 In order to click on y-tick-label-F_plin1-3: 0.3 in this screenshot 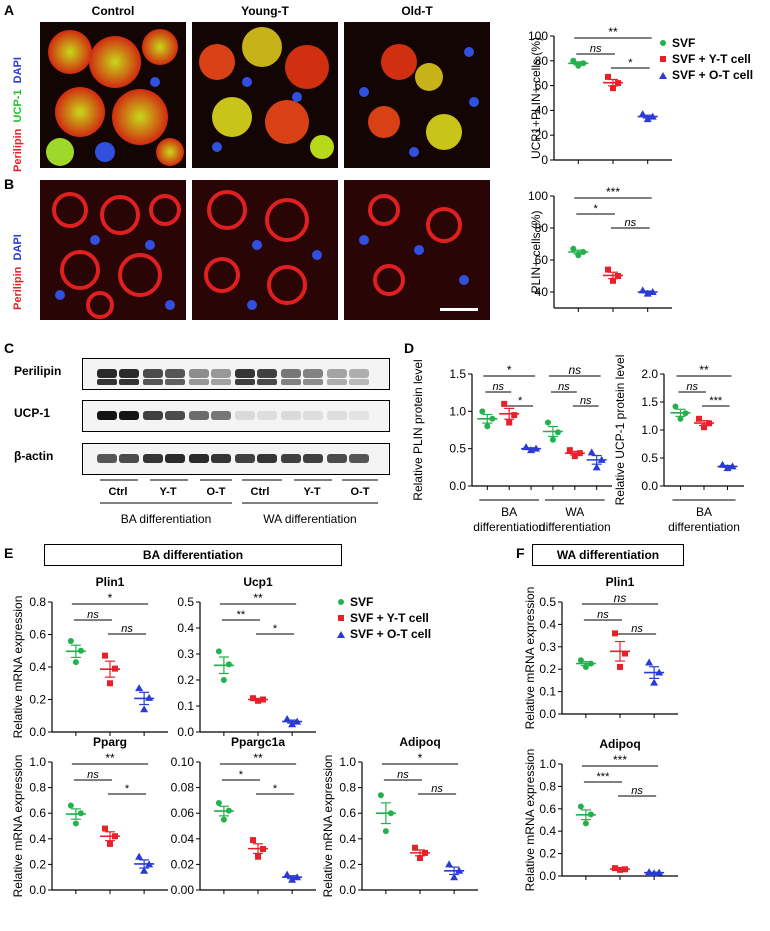, I will do `click(547, 647)`.